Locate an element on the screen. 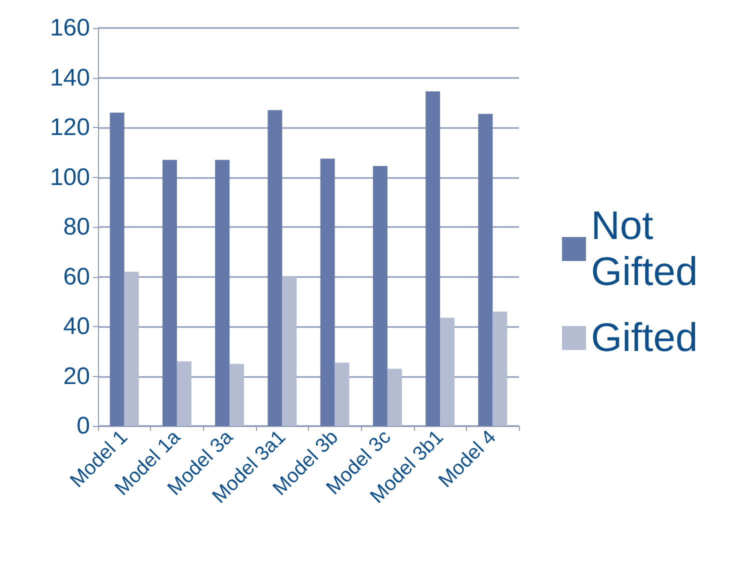 This screenshot has height=564, width=739. y-tick-label: 120 is located at coordinates (70, 127).